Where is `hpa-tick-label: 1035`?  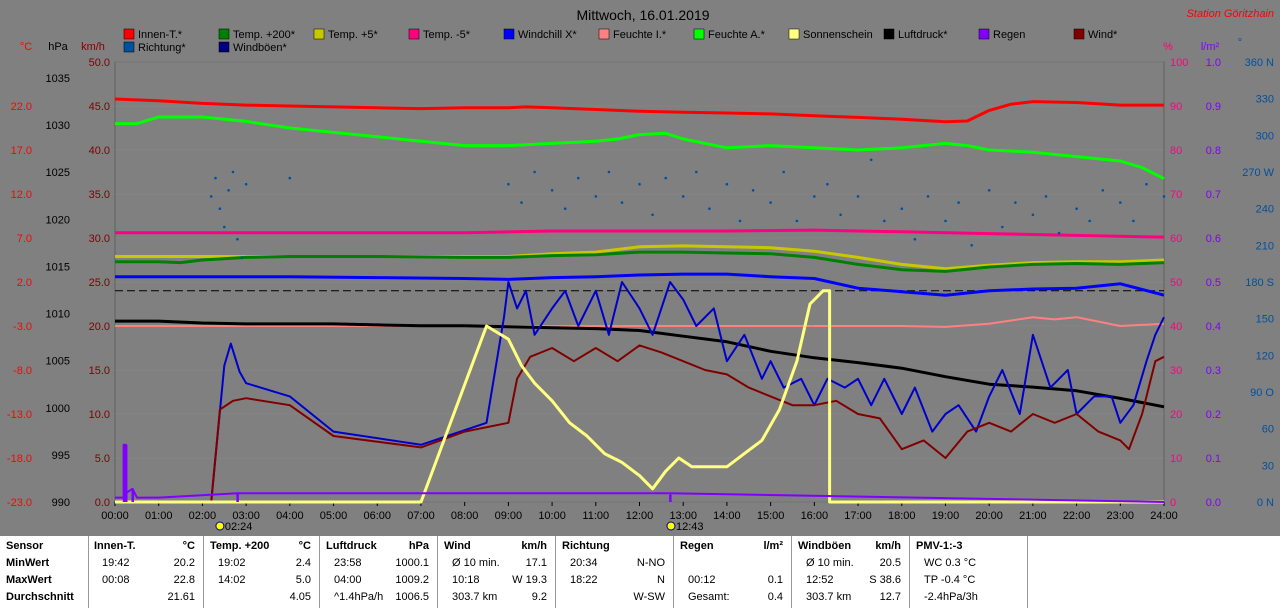
hpa-tick-label: 1035 is located at coordinates (58, 79).